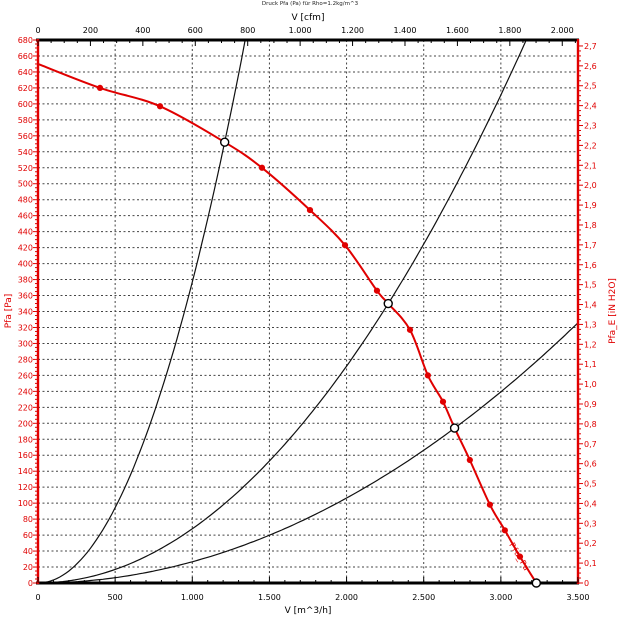 The width and height of the screenshot is (624, 624). What do you see at coordinates (423, 597) in the screenshot?
I see `tick-label: 2.500` at bounding box center [423, 597].